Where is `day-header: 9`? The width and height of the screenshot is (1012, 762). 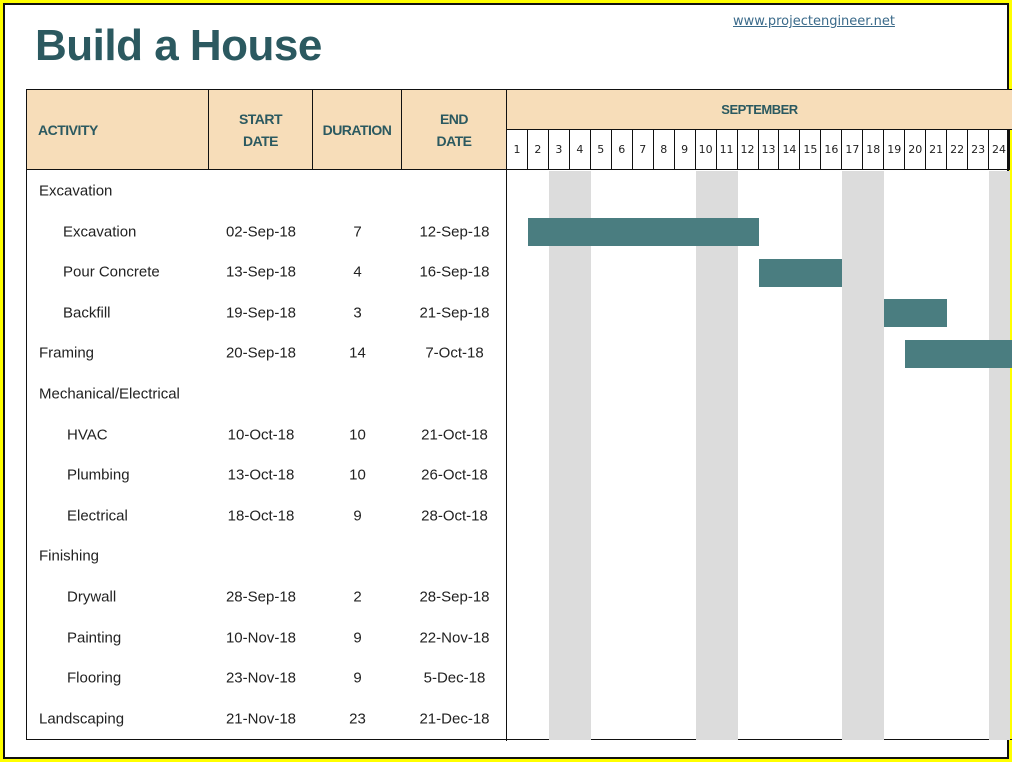 day-header: 9 is located at coordinates (685, 150).